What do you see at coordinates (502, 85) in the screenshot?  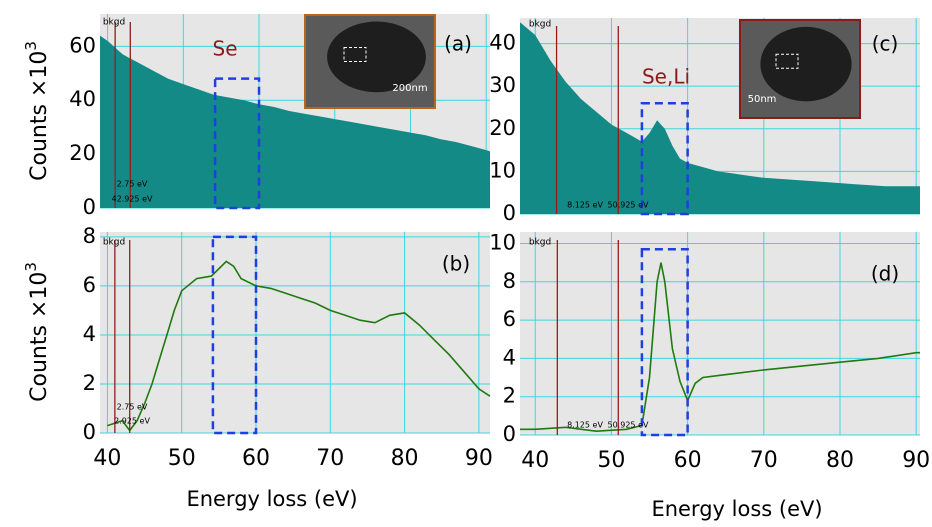 I see `y-tick-label: 30` at bounding box center [502, 85].